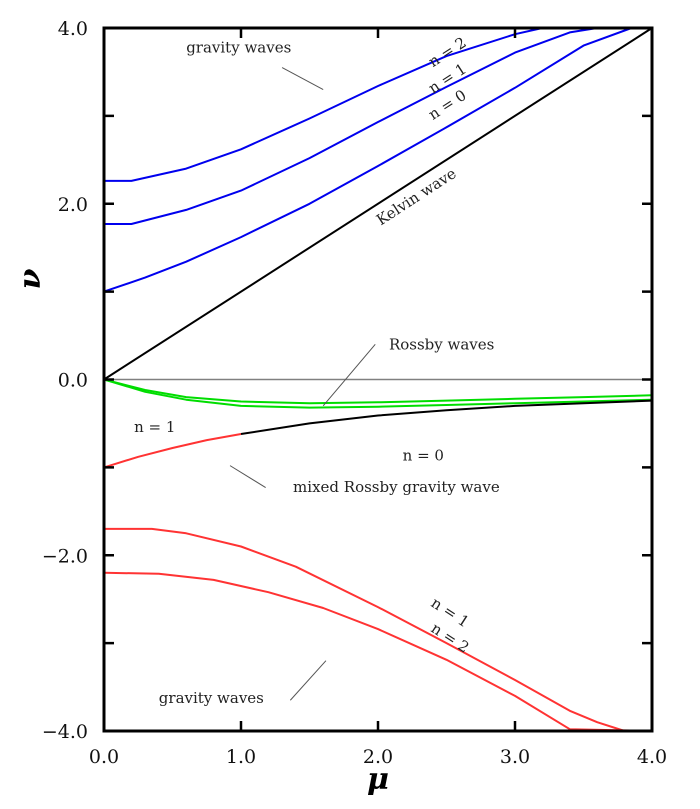  Describe the element at coordinates (378, 779) in the screenshot. I see `x-axis-title: μ` at that location.